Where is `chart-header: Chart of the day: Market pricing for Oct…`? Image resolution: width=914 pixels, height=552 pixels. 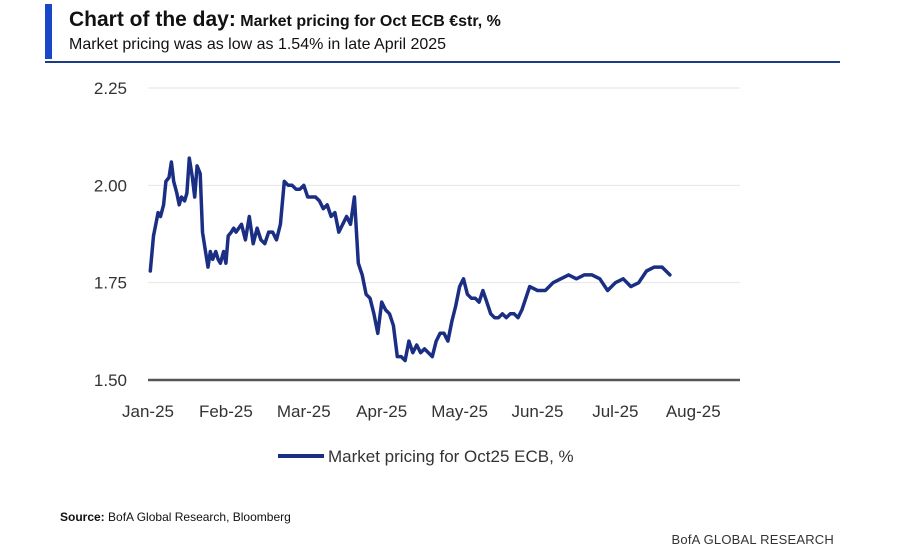 chart-header: Chart of the day: Market pricing for Oct… is located at coordinates (442, 33).